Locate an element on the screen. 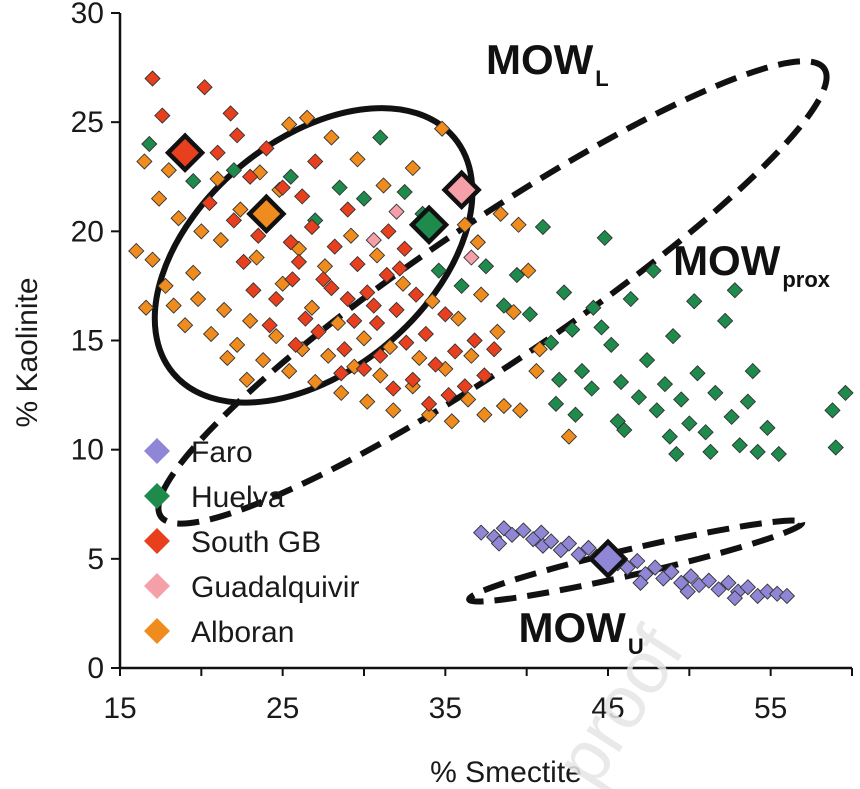 The height and width of the screenshot is (789, 860). x-tick-label: 25 is located at coordinates (282, 708).